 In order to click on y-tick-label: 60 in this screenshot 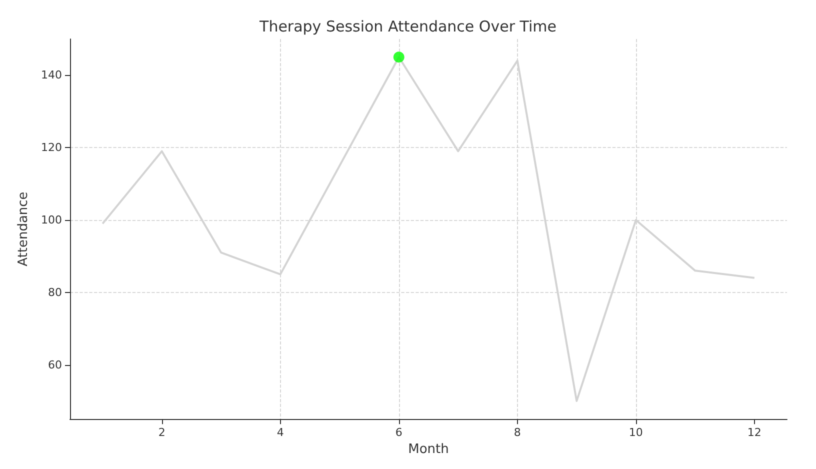, I will do `click(55, 365)`.